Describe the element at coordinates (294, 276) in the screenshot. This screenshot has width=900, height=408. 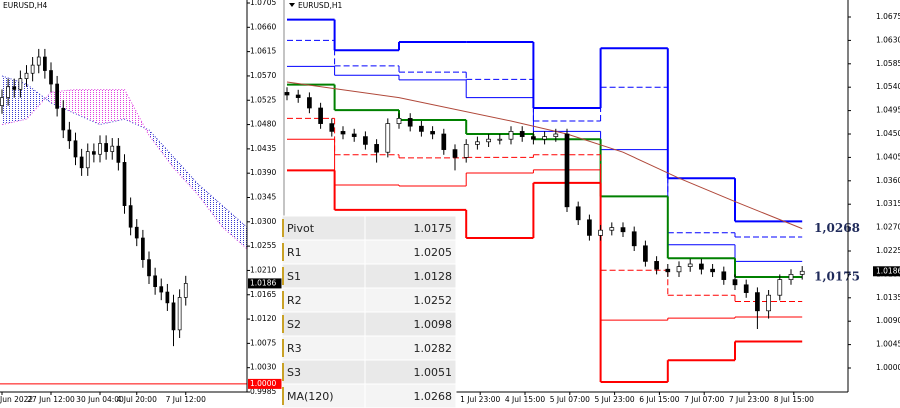
I see `table-label: S1` at that location.